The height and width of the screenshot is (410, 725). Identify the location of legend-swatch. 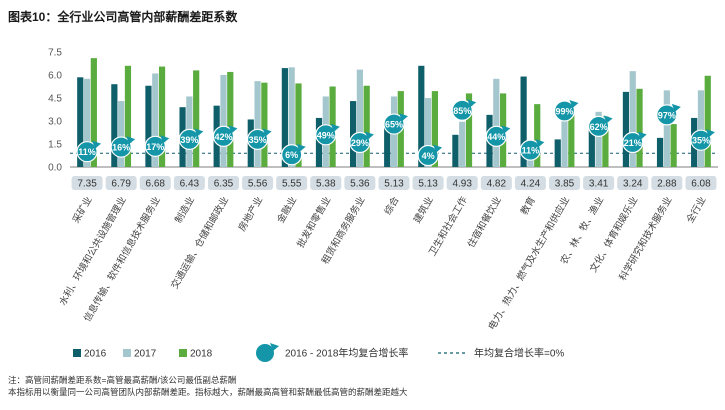
(183, 353).